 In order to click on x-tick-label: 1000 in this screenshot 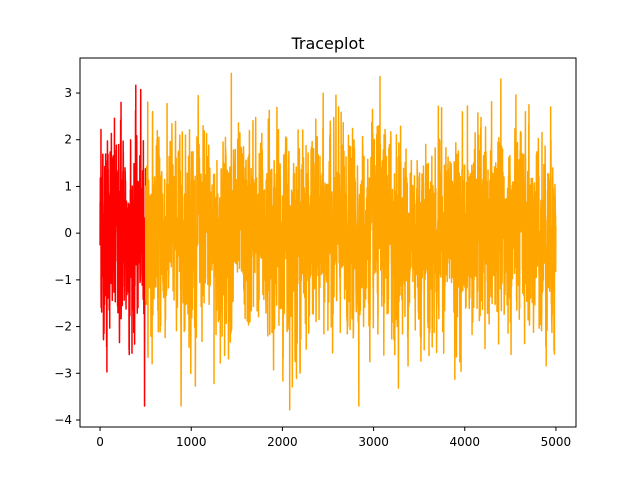, I will do `click(191, 442)`.